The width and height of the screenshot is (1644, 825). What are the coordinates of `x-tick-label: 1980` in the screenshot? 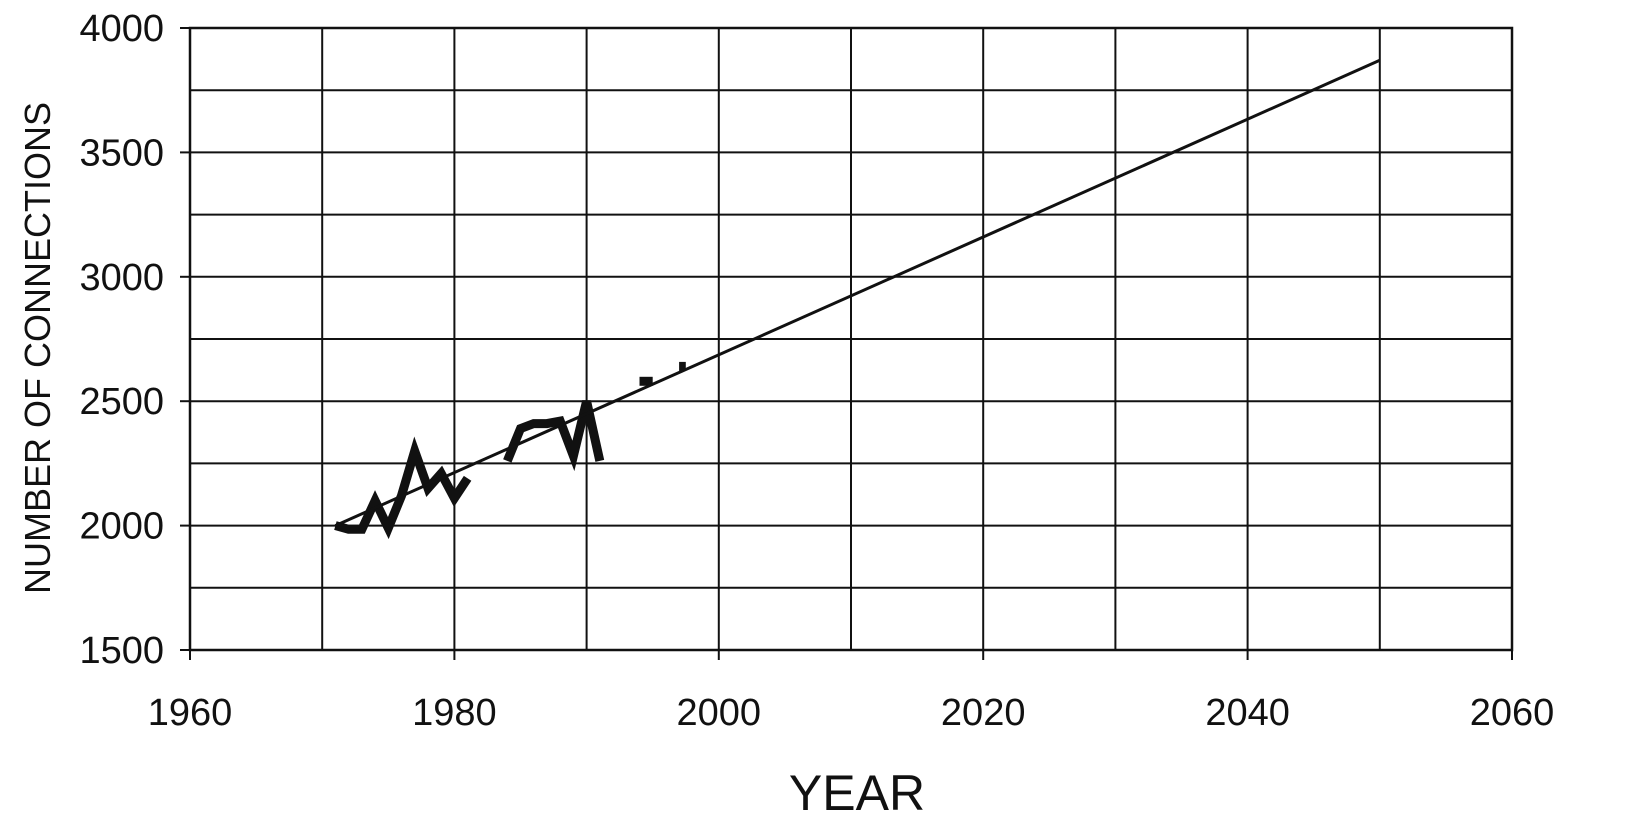 It's located at (454, 713).